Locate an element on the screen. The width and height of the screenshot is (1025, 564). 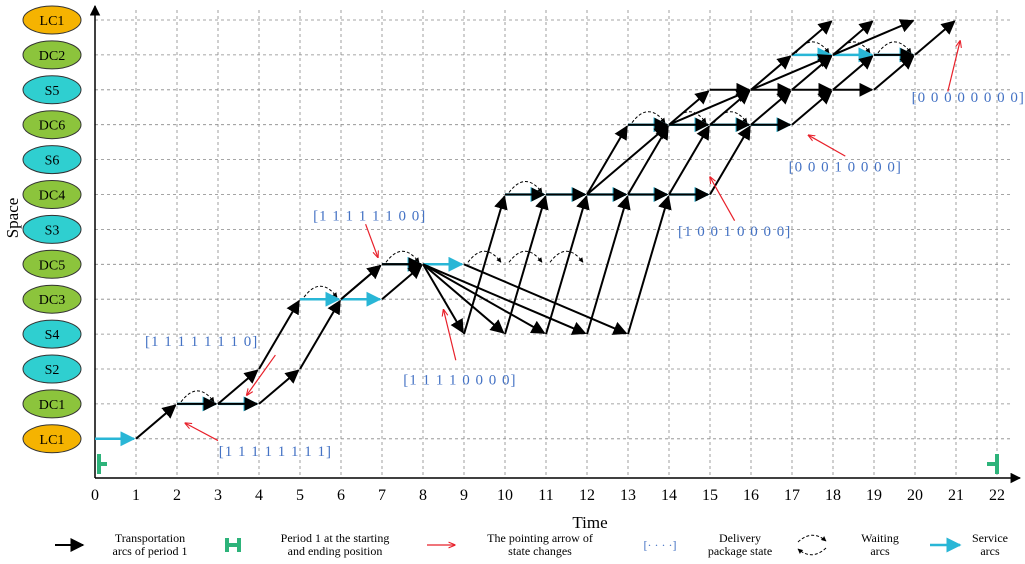
time-tick-label: 7 is located at coordinates (382, 495).